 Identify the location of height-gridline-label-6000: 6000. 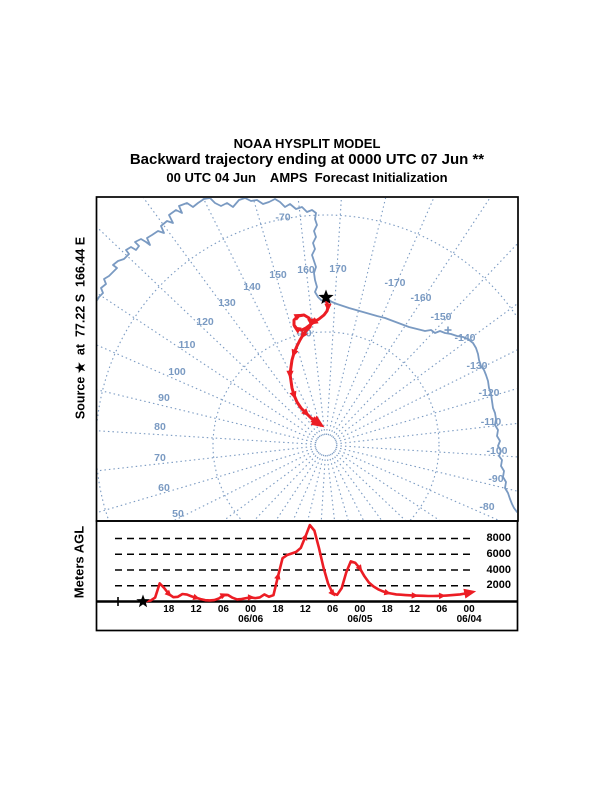
(498, 553).